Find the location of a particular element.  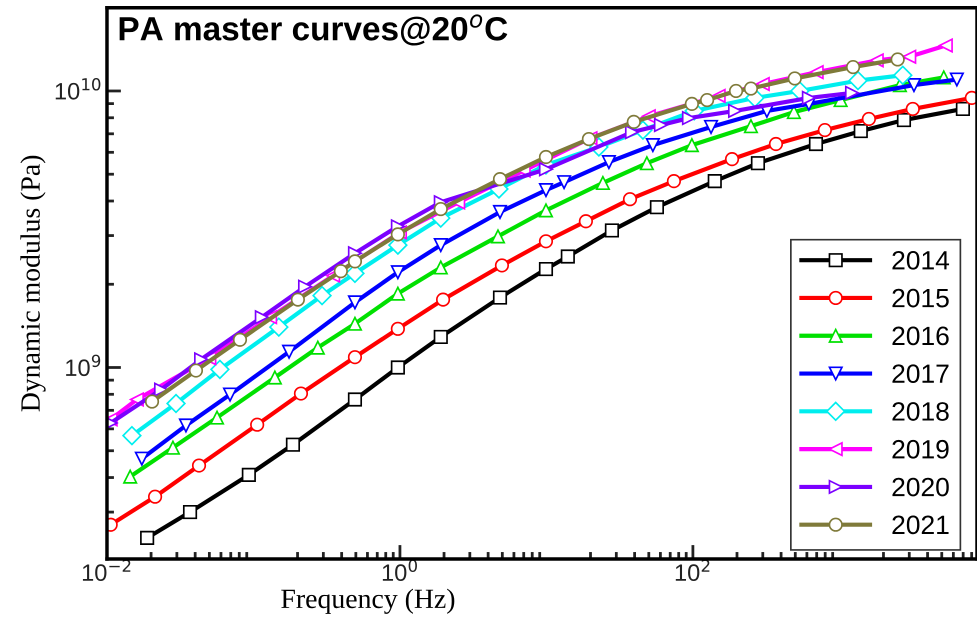

legend-label: 2014 is located at coordinates (921, 260).